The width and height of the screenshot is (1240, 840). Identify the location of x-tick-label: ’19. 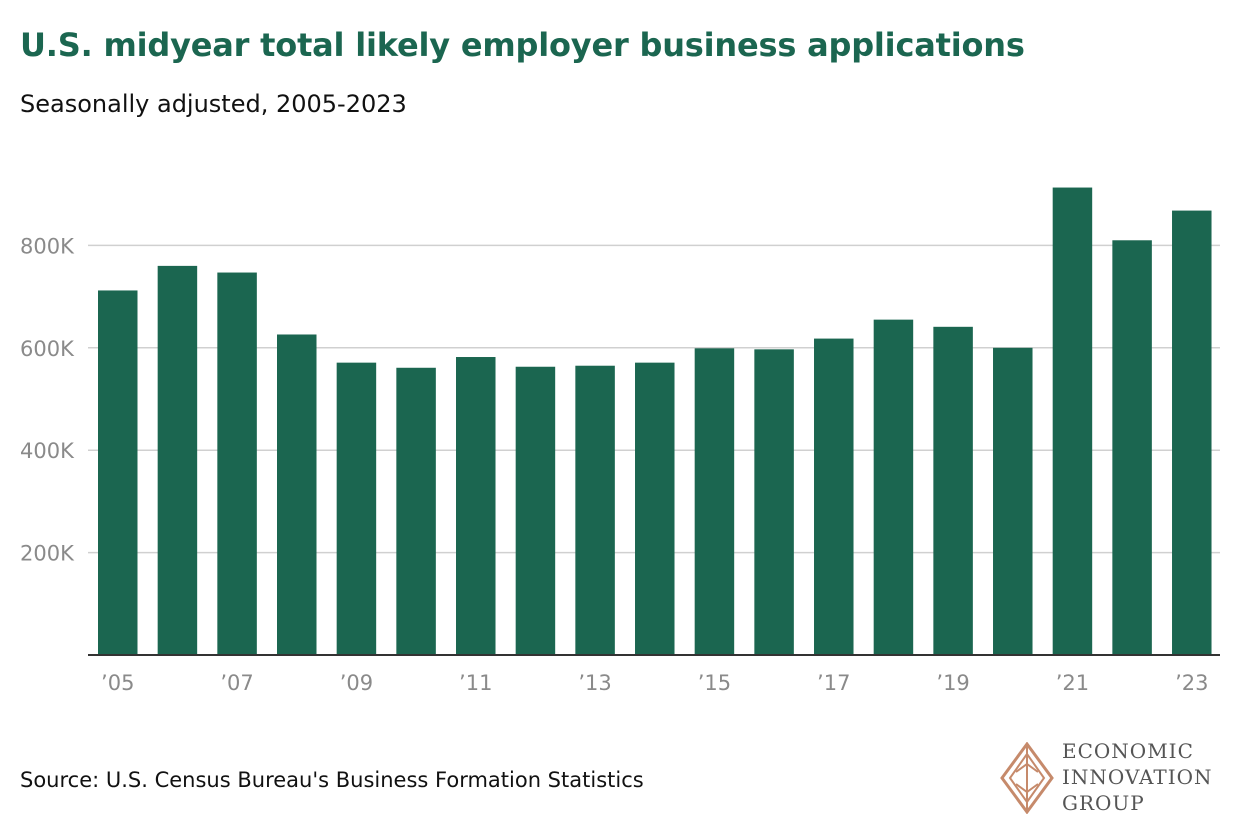
(952, 683).